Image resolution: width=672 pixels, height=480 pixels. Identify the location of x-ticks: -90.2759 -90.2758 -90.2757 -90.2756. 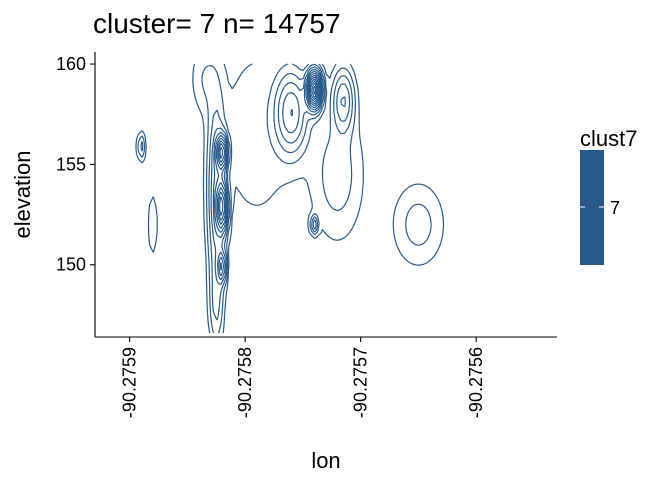
(303, 377).